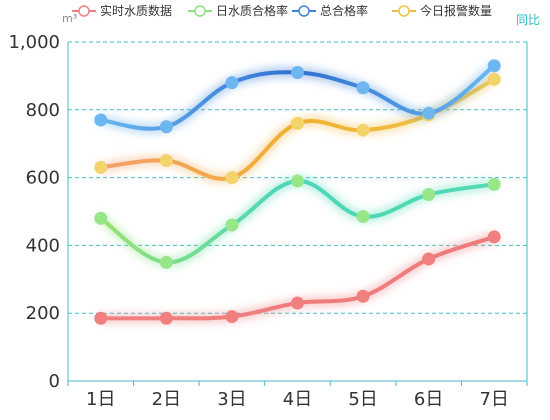 The width and height of the screenshot is (550, 420). What do you see at coordinates (54, 381) in the screenshot?
I see `y-tick-label: 0` at bounding box center [54, 381].